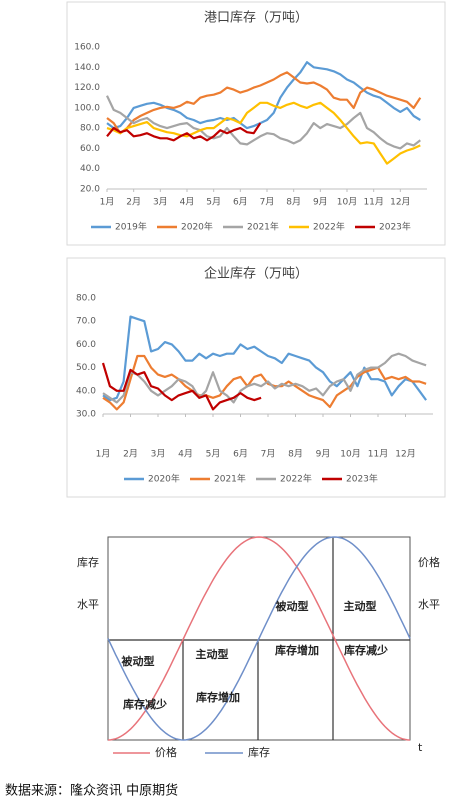  I want to click on chart-title: 港口库存（万吨）, so click(256, 18).